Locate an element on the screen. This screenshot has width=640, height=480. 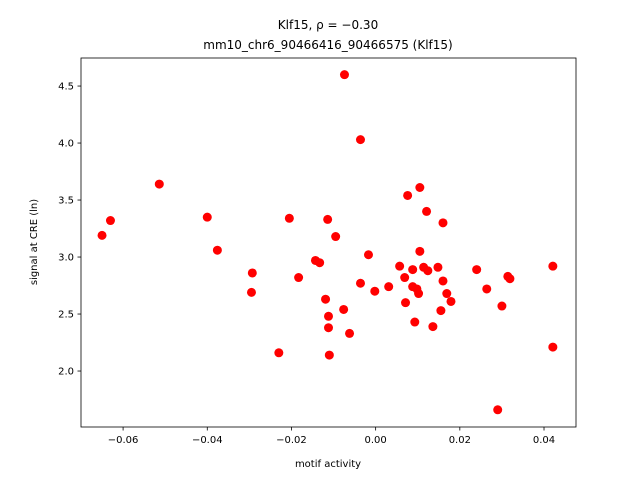
x-tick-label: 0.00 is located at coordinates (376, 440).